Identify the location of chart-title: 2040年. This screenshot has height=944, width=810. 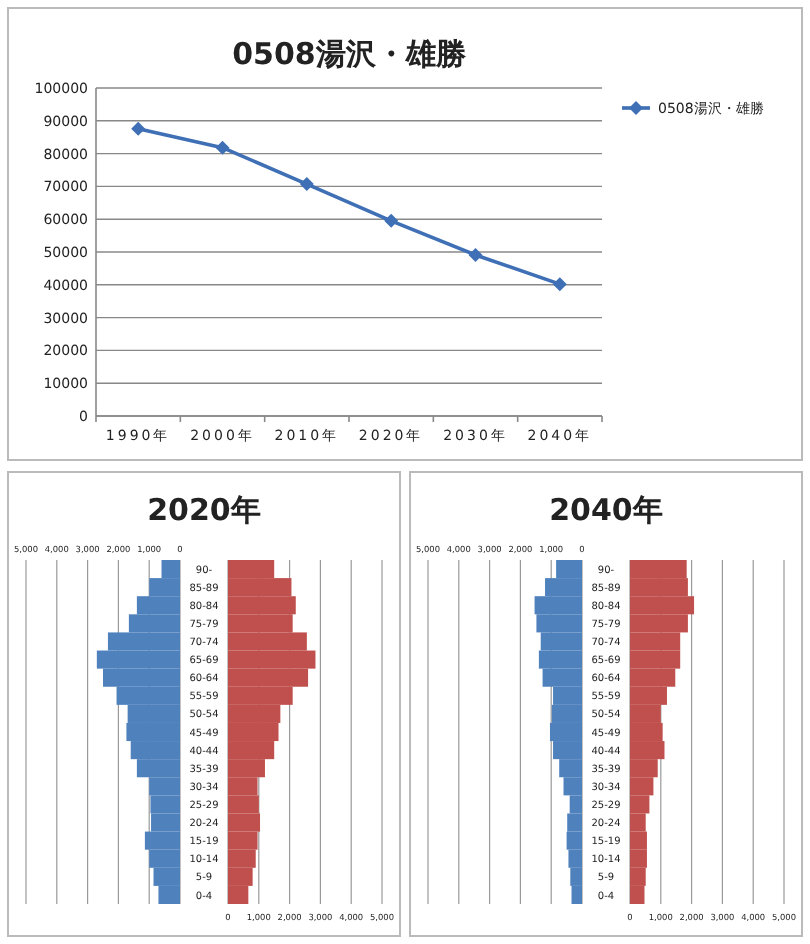
(606, 510).